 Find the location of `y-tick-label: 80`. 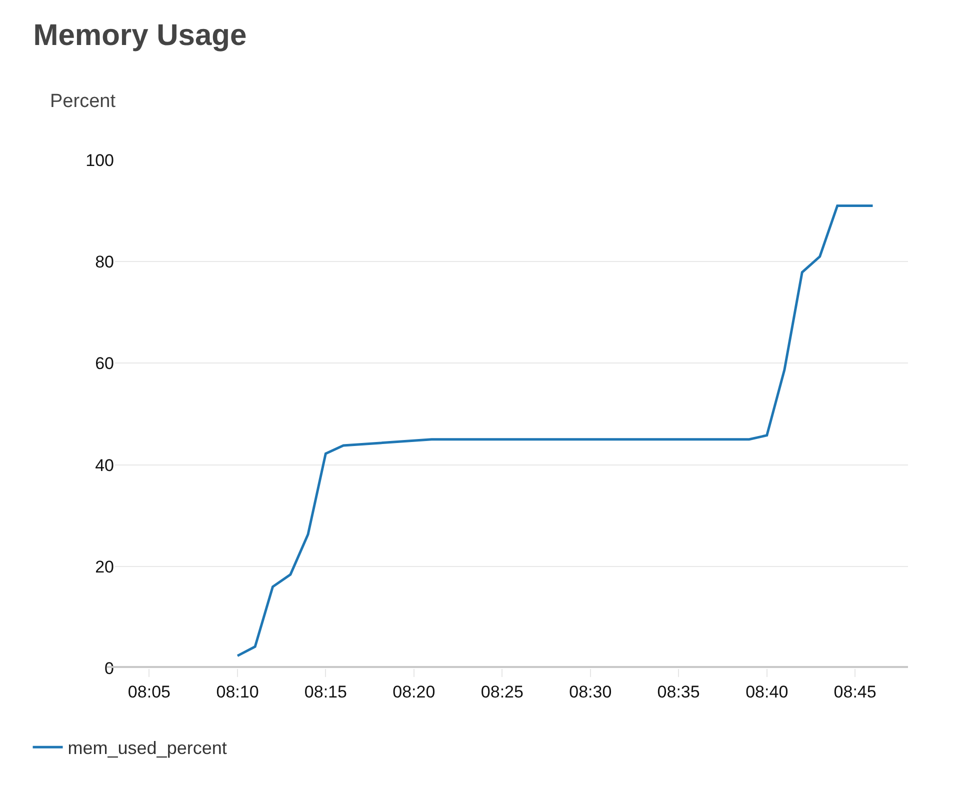

y-tick-label: 80 is located at coordinates (104, 262).